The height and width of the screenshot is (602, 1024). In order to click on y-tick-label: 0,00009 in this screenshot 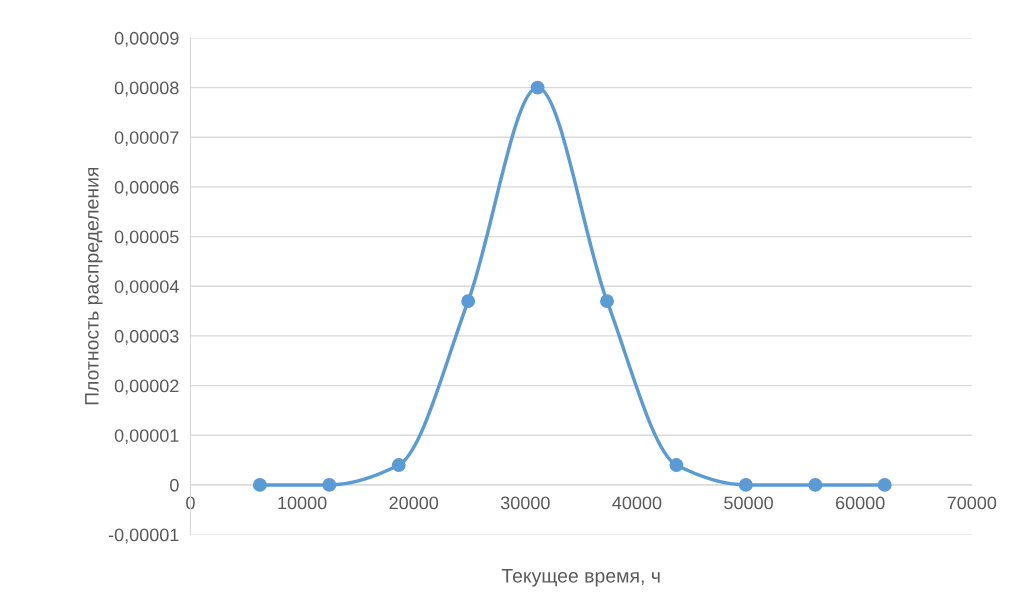, I will do `click(146, 39)`.